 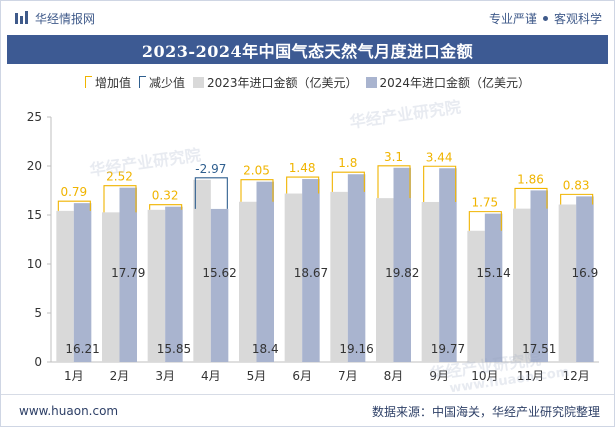 I want to click on change-label-5: 2.05, so click(x=256, y=171).